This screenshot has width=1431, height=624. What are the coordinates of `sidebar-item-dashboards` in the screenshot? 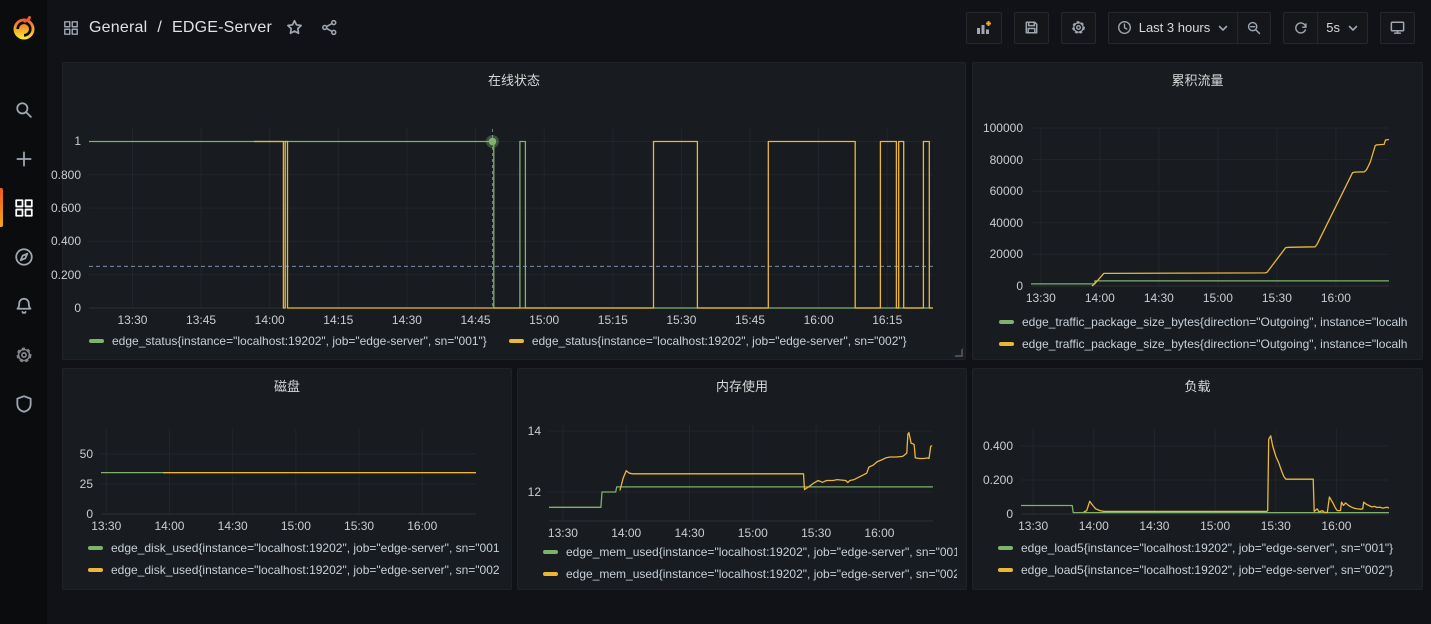 It's located at (23, 207).